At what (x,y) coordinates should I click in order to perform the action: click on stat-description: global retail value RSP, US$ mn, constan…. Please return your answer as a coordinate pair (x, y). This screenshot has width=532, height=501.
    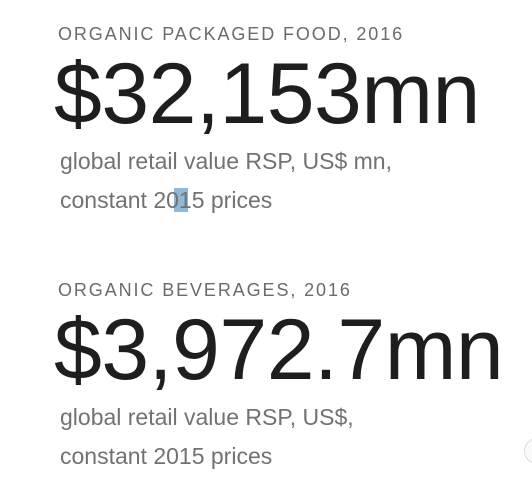
    Looking at the image, I should click on (226, 181).